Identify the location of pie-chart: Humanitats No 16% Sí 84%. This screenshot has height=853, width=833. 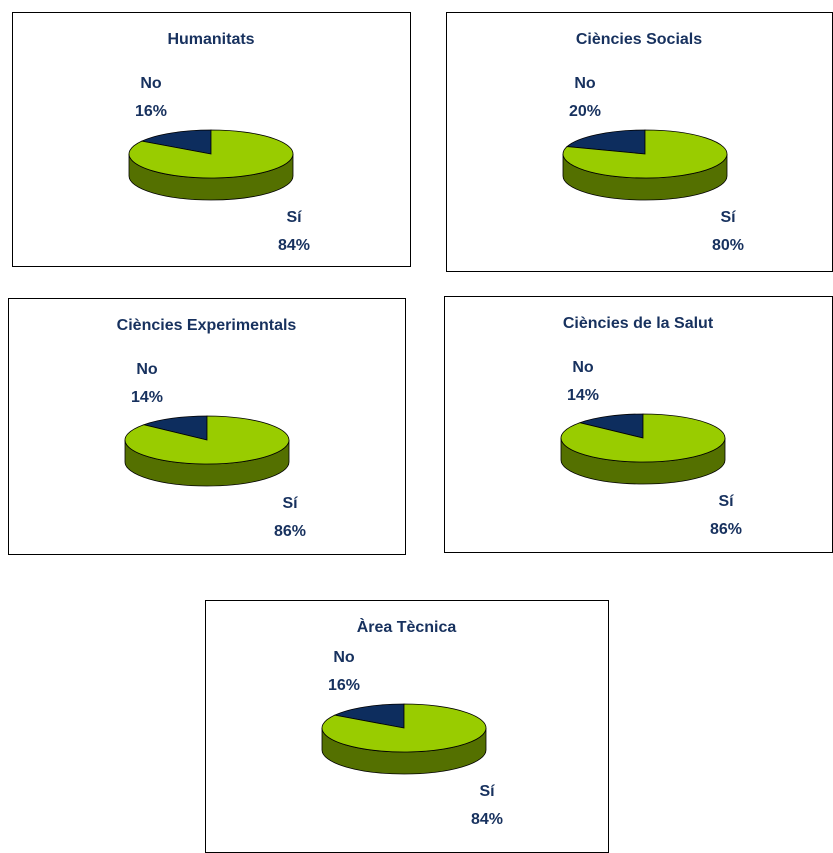
(211, 139).